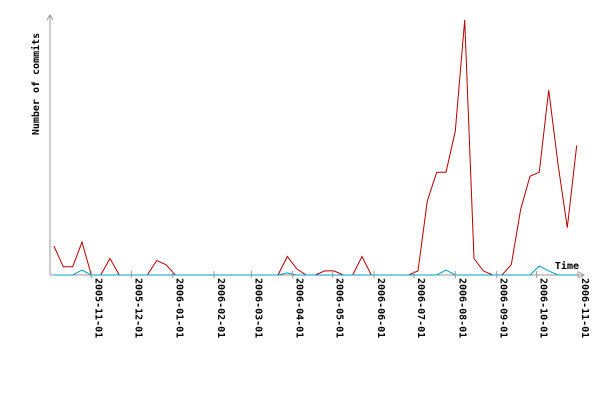 Image resolution: width=600 pixels, height=405 pixels. What do you see at coordinates (315, 270) in the screenshot?
I see `series-2-line` at bounding box center [315, 270].